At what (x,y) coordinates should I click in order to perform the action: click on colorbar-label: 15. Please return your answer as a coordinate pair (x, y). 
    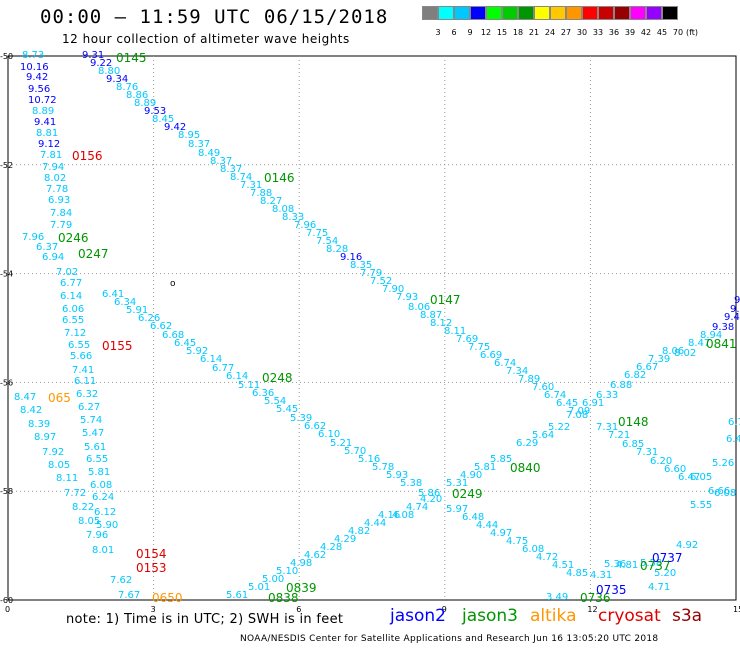
    Looking at the image, I should click on (502, 32).